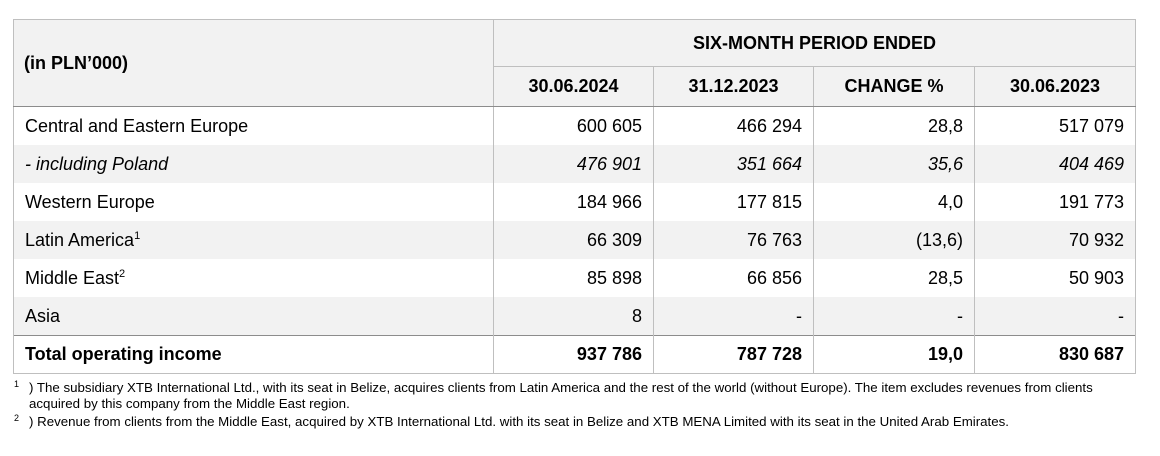 The image size is (1160, 456). What do you see at coordinates (253, 240) in the screenshot?
I see `row-label: Latin America1` at bounding box center [253, 240].